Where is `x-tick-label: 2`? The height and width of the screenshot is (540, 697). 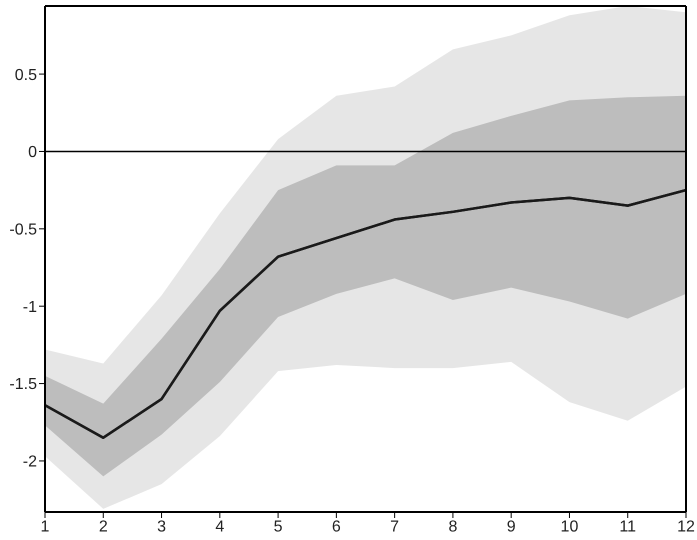
x-tick-label: 2 is located at coordinates (103, 527).